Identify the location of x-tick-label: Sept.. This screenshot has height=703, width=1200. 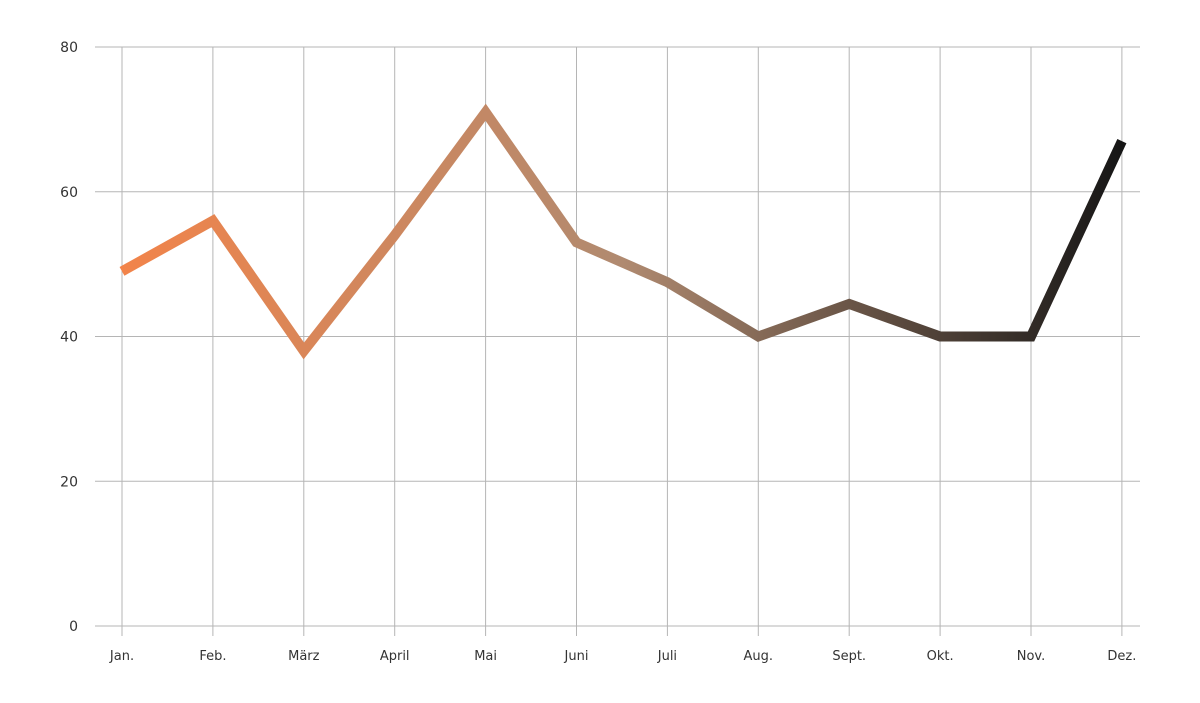
(849, 656).